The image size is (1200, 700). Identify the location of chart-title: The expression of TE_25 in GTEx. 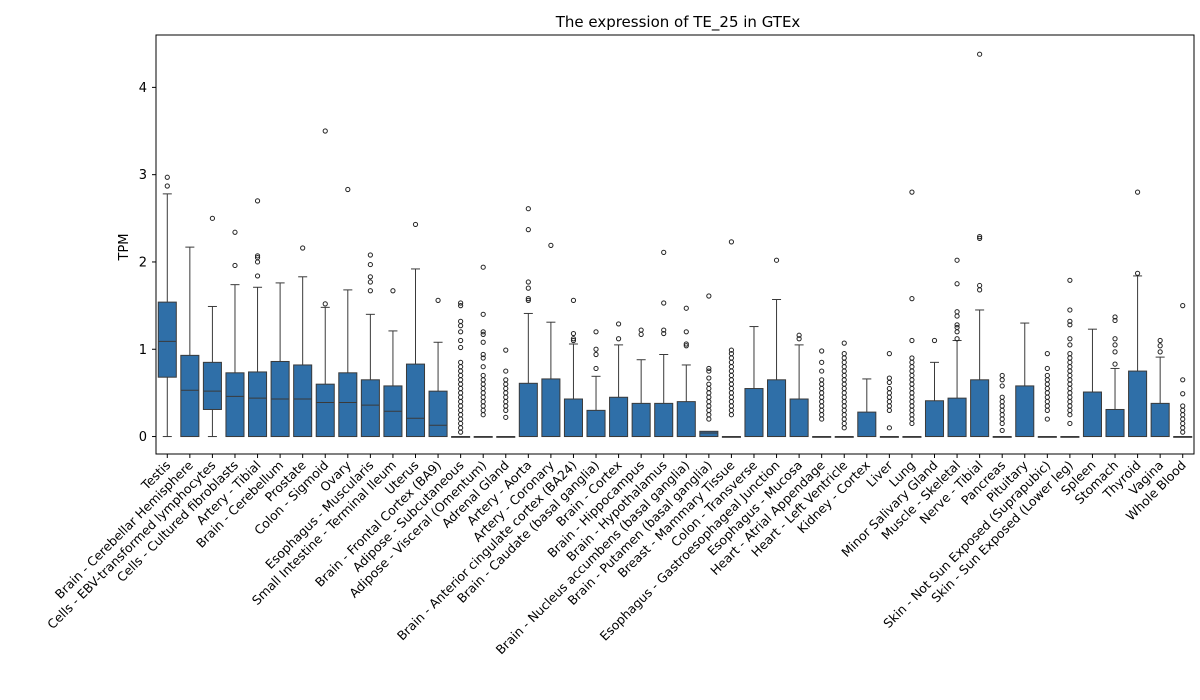
(678, 22).